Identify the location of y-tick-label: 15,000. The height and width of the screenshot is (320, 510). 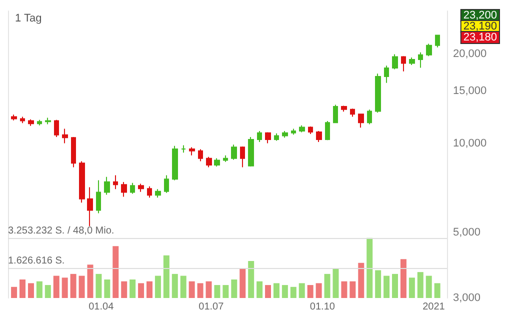
(470, 91).